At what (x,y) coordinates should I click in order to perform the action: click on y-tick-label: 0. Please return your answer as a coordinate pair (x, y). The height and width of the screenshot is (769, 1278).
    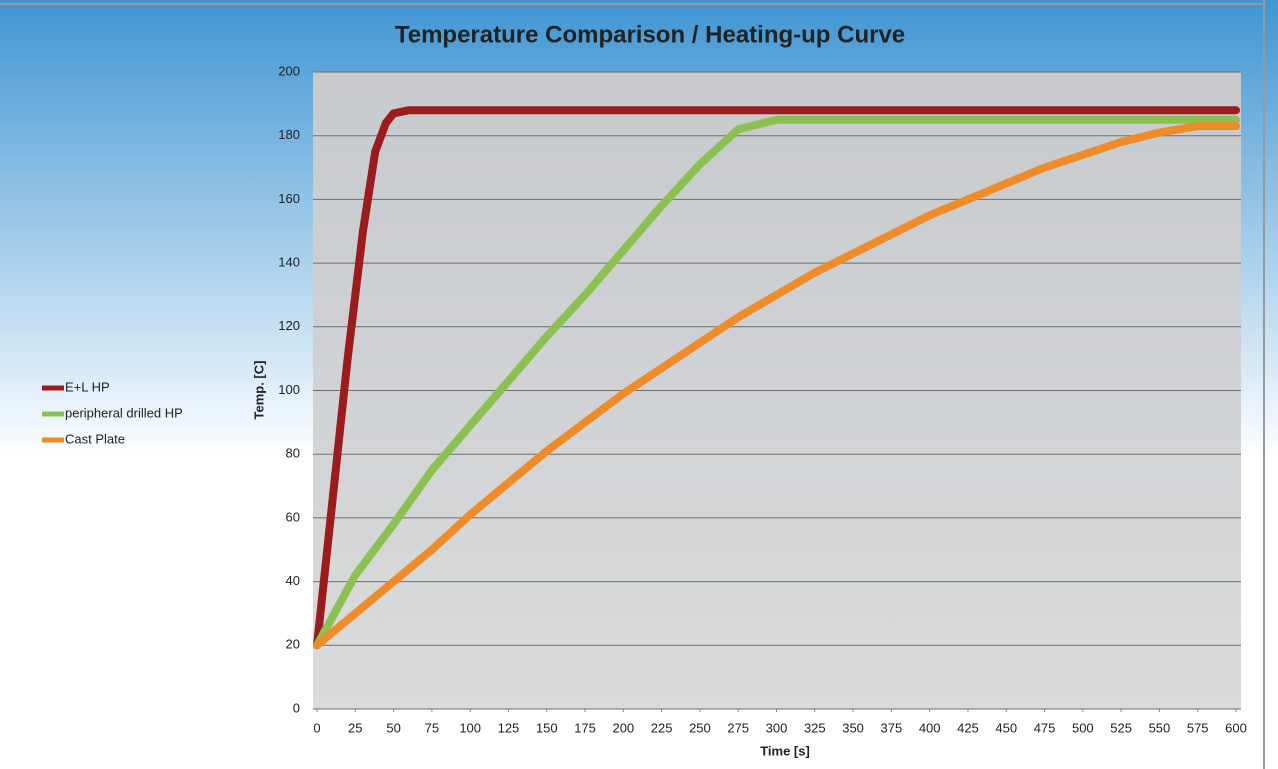
    Looking at the image, I should click on (296, 707).